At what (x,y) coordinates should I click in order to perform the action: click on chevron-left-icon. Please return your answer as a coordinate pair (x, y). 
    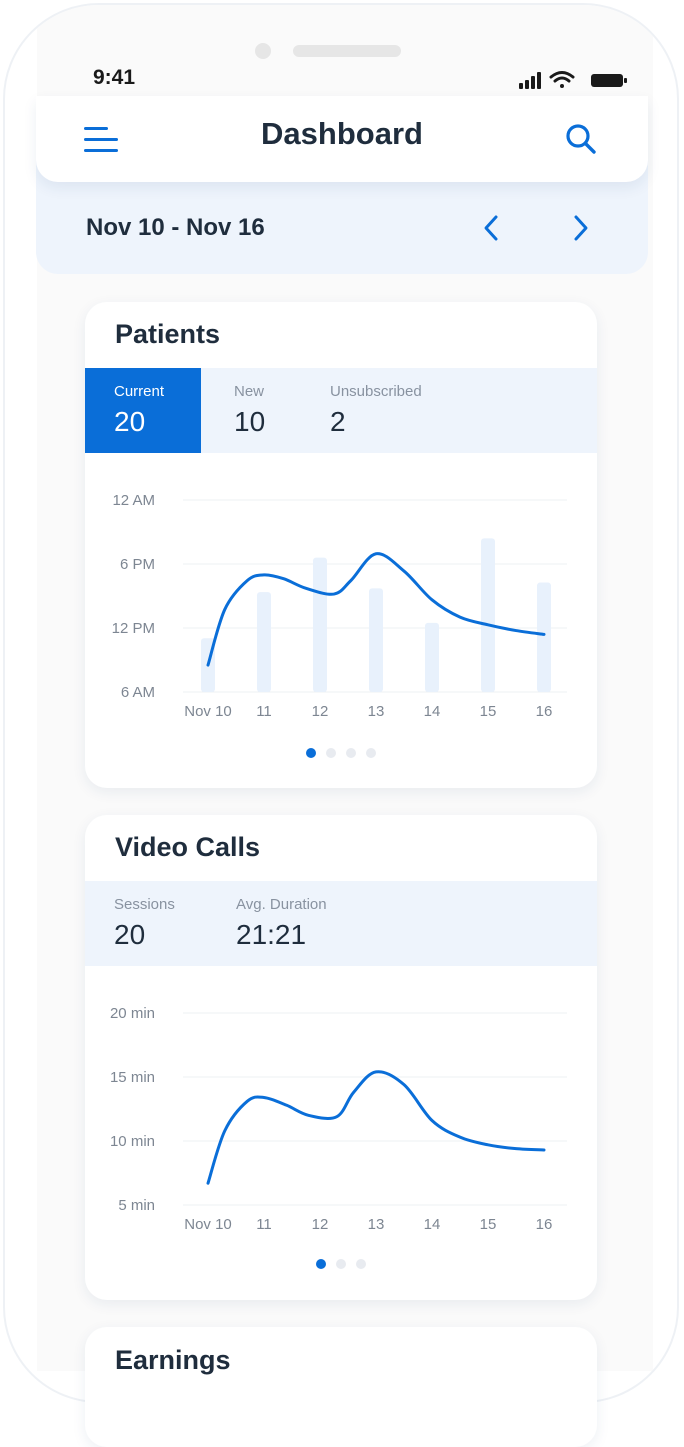
    Looking at the image, I should click on (491, 228).